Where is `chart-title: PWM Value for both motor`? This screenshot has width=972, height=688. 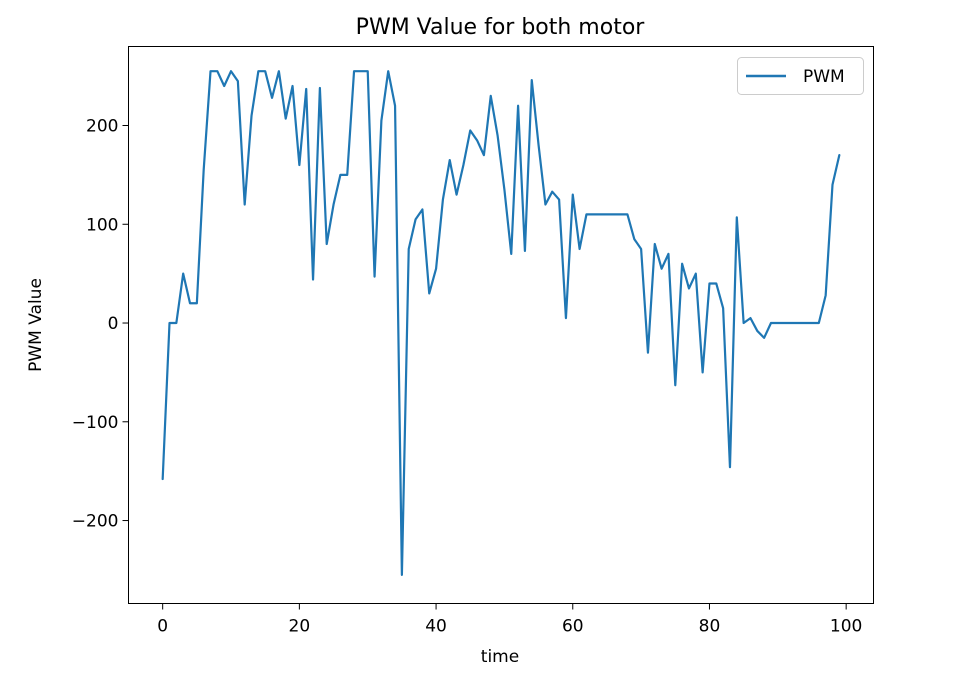 chart-title: PWM Value for both motor is located at coordinates (501, 27).